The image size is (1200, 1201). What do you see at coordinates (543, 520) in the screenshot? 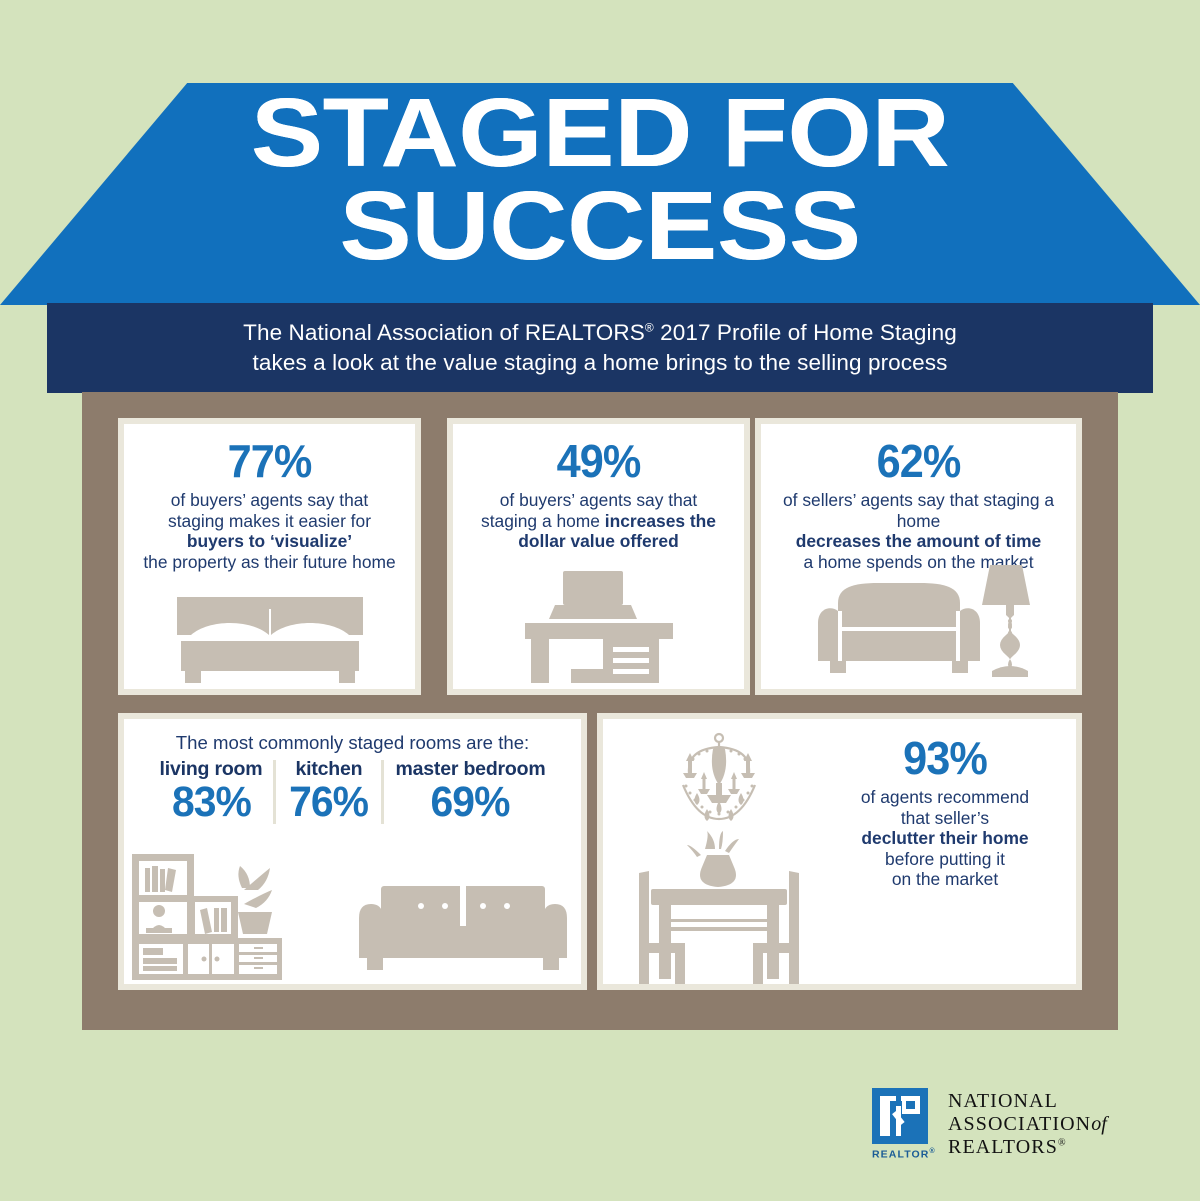
I see `copy-line-2: staging a home` at bounding box center [543, 520].